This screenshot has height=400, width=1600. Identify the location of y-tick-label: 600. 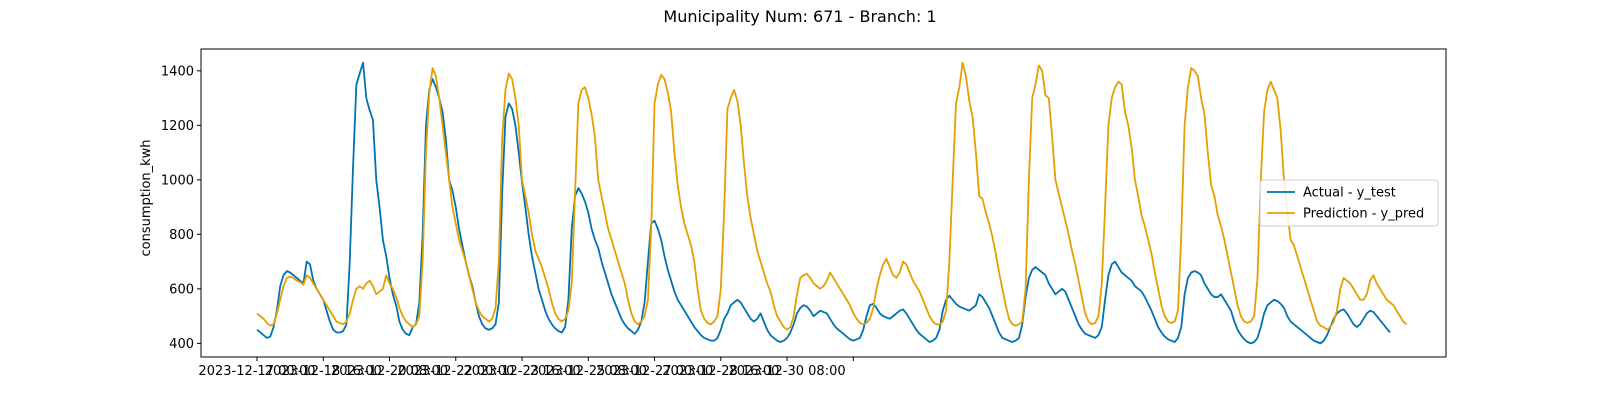
(181, 289).